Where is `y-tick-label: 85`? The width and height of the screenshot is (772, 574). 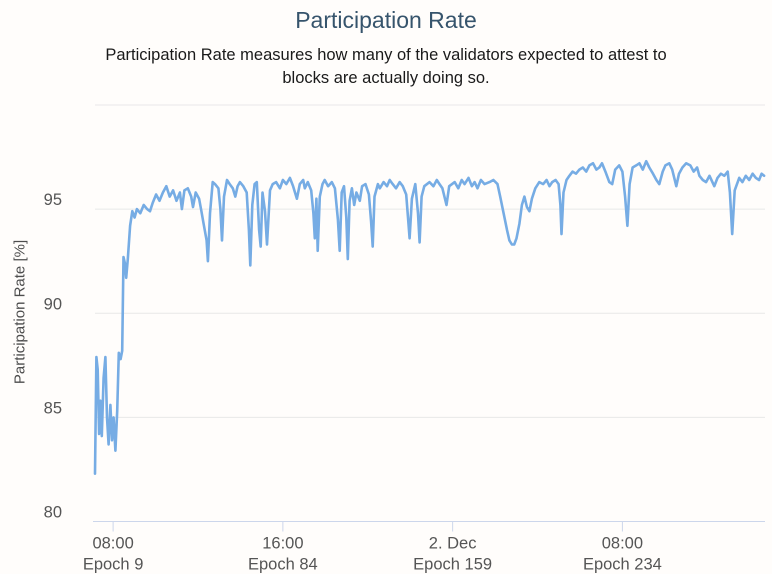
y-tick-label: 85 is located at coordinates (53, 408).